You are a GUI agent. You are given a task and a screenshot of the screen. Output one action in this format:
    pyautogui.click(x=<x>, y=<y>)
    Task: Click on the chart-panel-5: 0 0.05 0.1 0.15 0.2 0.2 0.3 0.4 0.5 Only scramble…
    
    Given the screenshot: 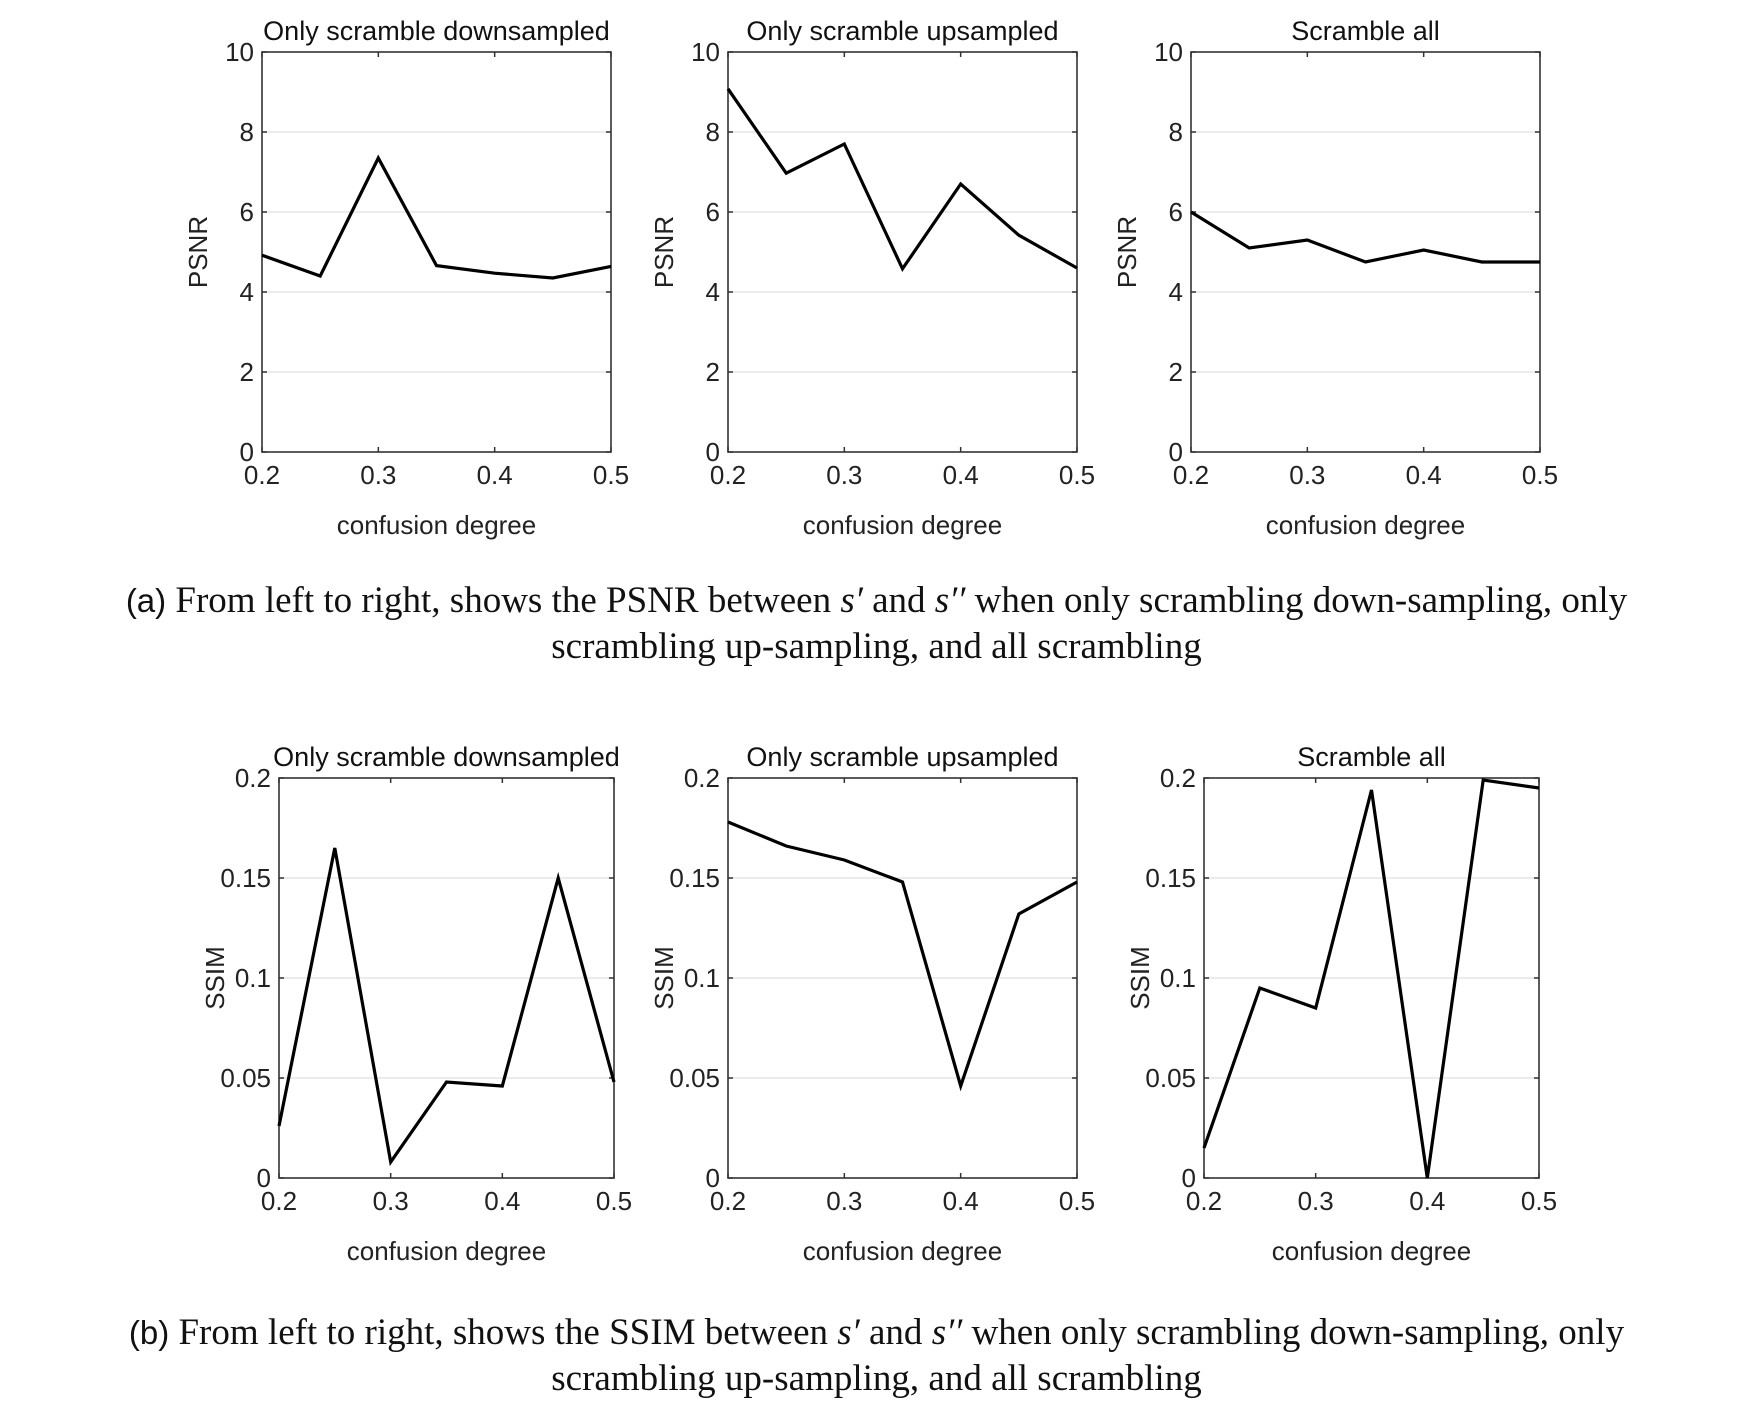 What is the action you would take?
    pyautogui.click(x=872, y=1004)
    